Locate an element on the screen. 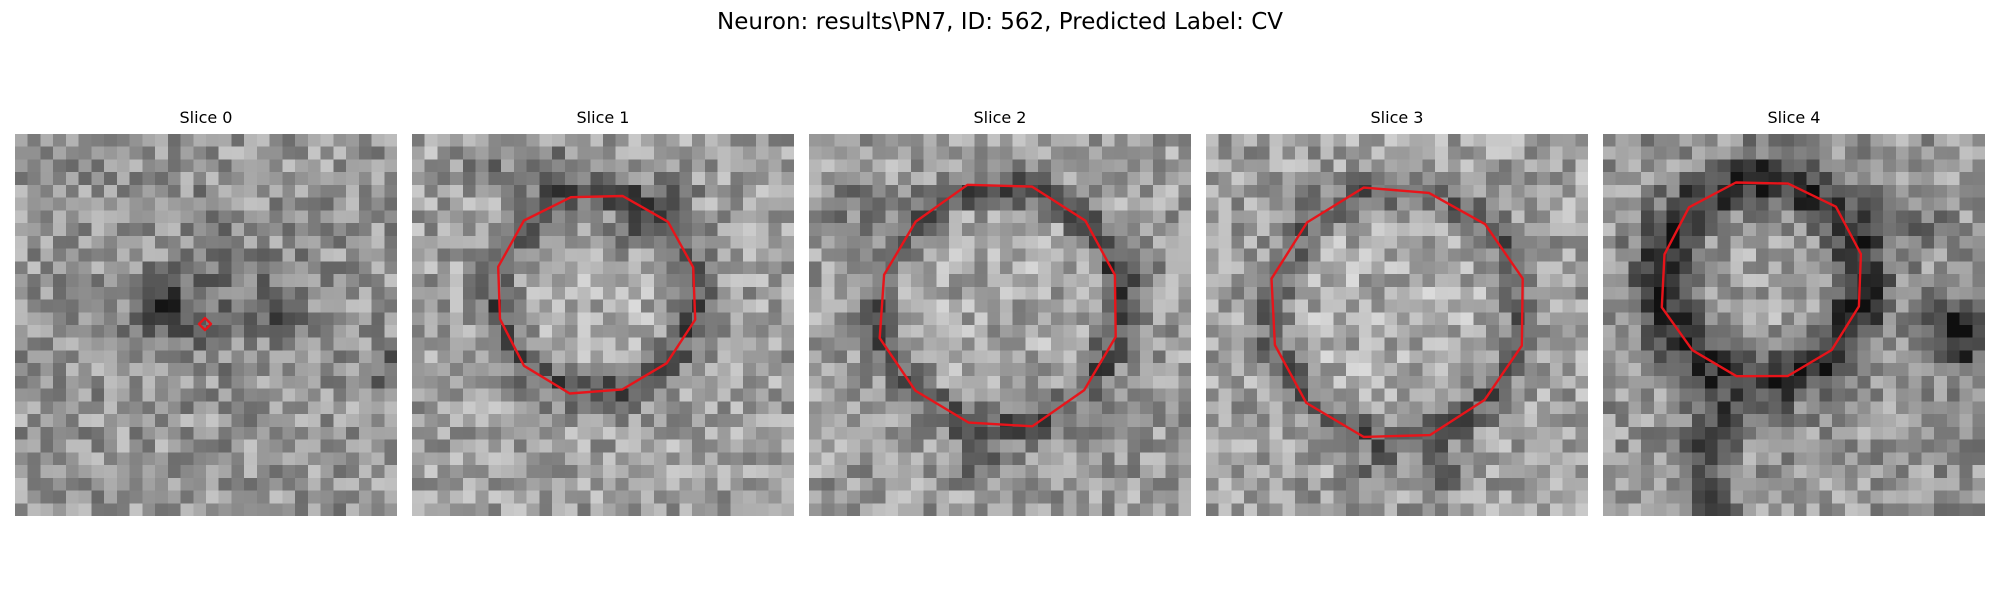 The image size is (2000, 600). slice-panel-1: Slice 1 is located at coordinates (603, 313).